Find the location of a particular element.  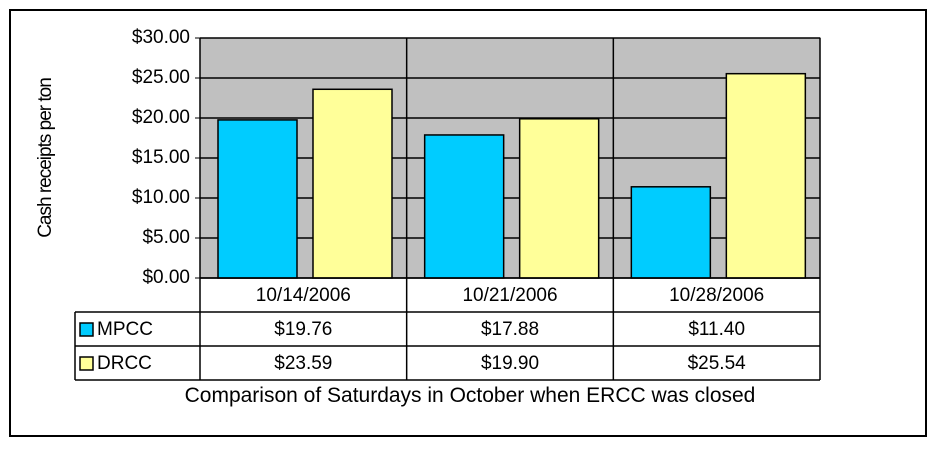

y-tick-label: $25.00 is located at coordinates (161, 77).